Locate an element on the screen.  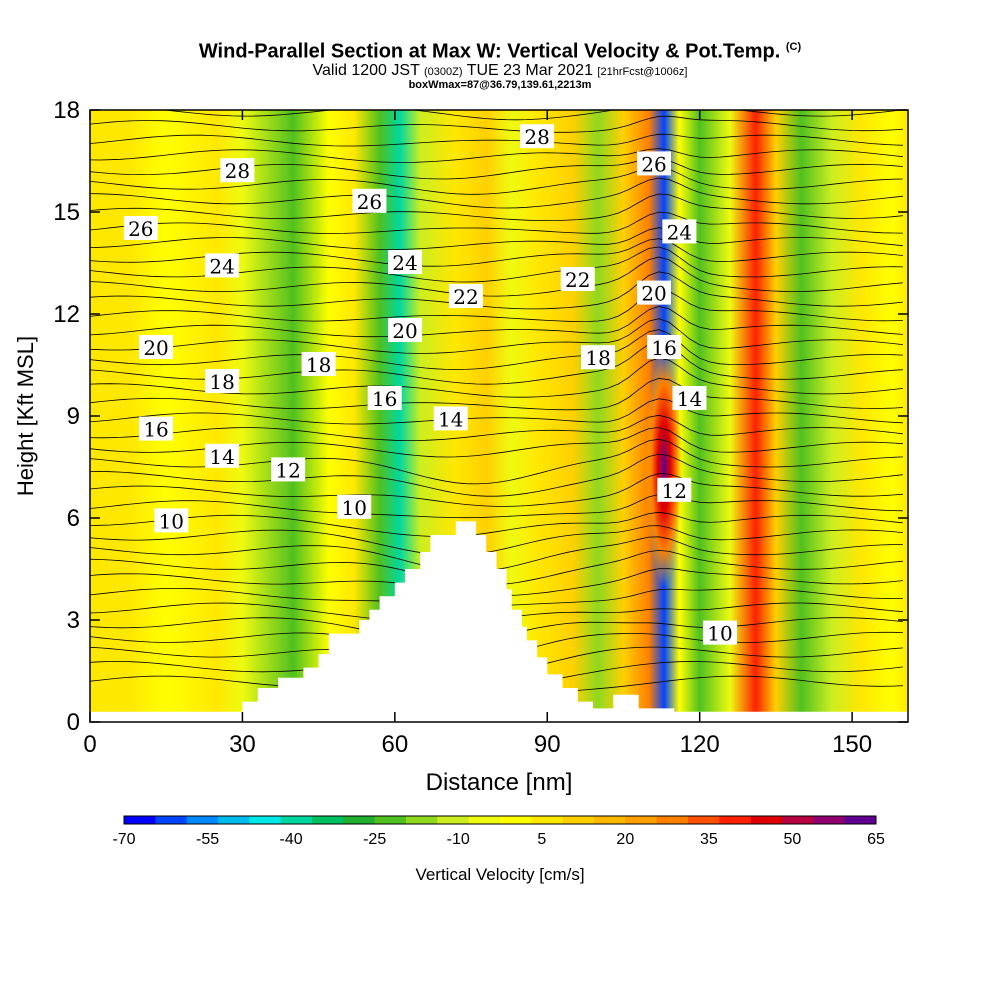
y-axis-label: Height [Kft MSL] is located at coordinates (25, 416).